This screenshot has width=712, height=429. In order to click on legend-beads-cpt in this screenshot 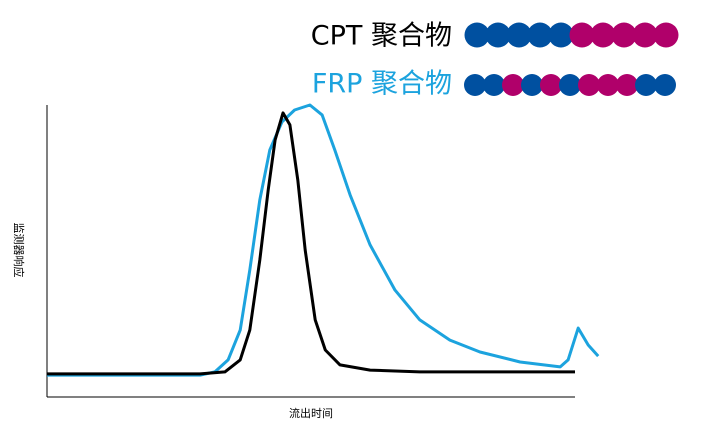, I will do `click(571, 35)`.